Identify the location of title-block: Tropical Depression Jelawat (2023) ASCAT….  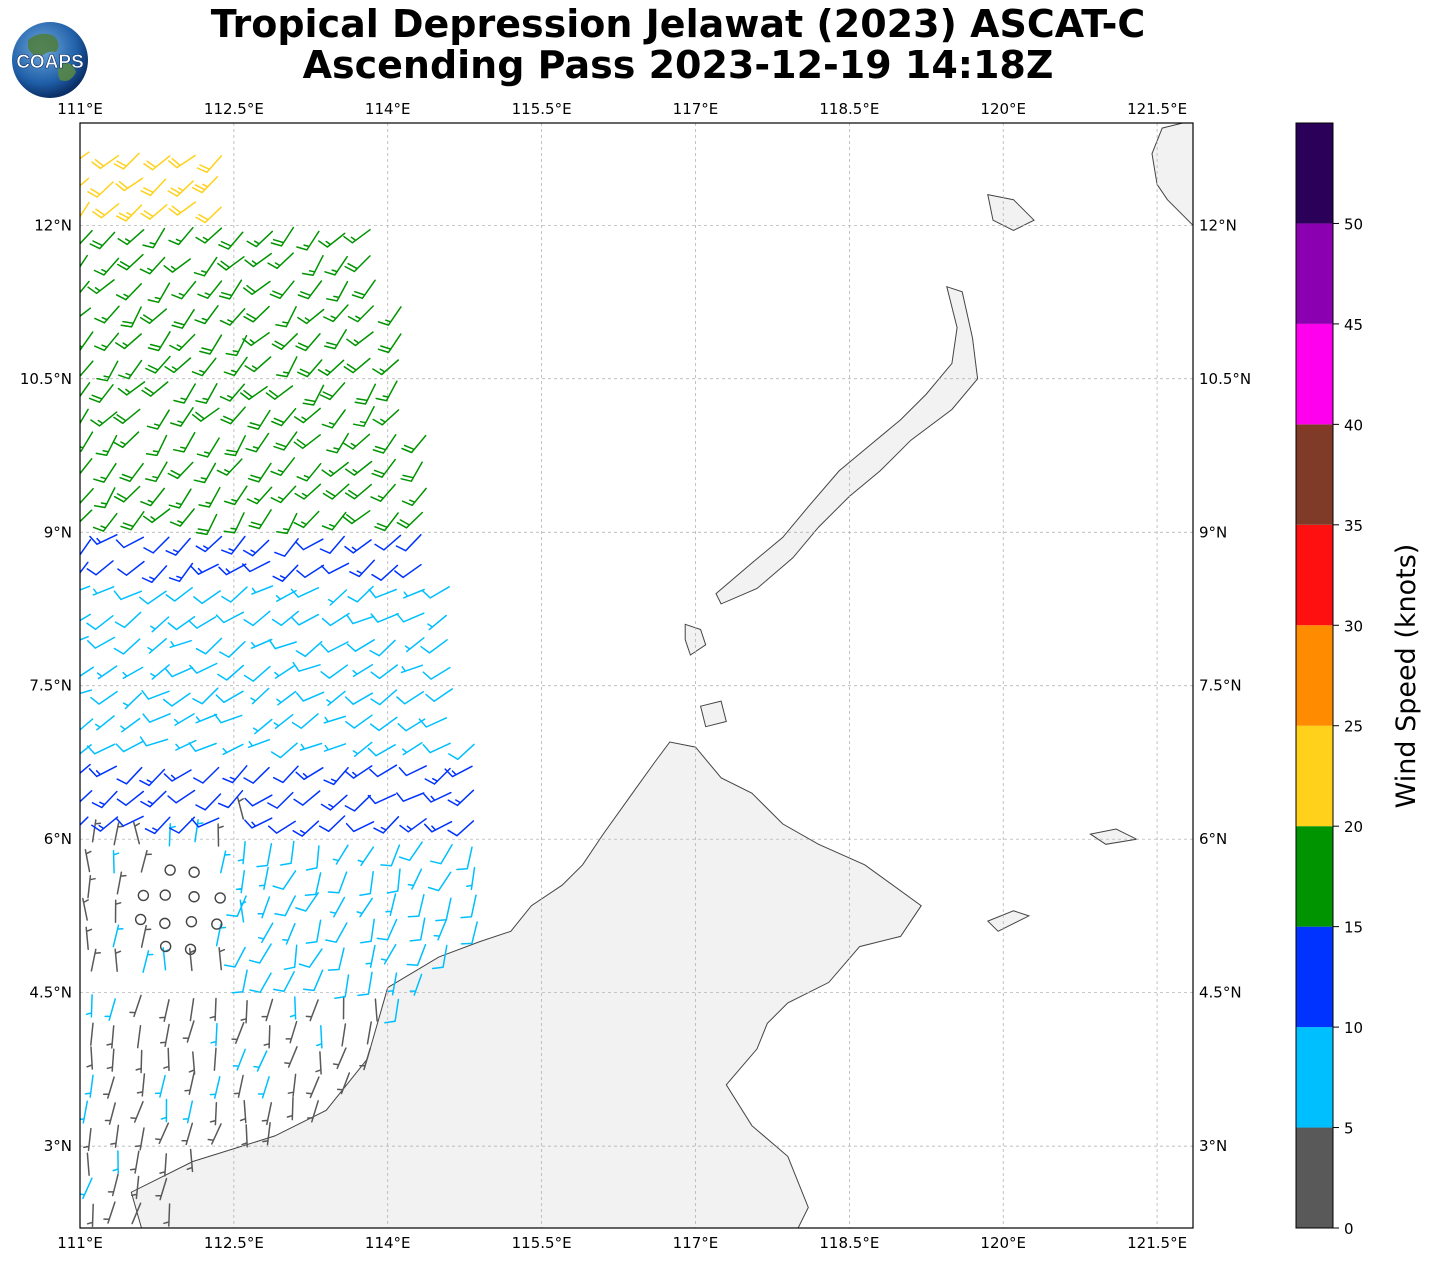
(678, 45).